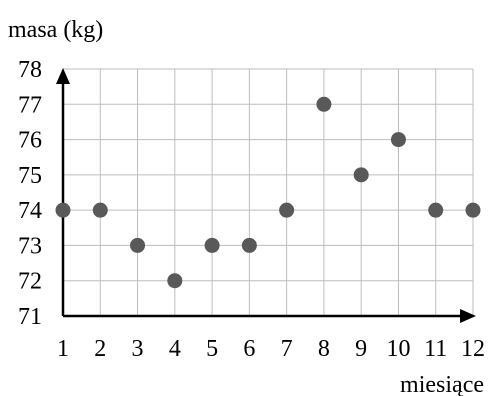  What do you see at coordinates (30, 282) in the screenshot?
I see `y-tick-label: 72` at bounding box center [30, 282].